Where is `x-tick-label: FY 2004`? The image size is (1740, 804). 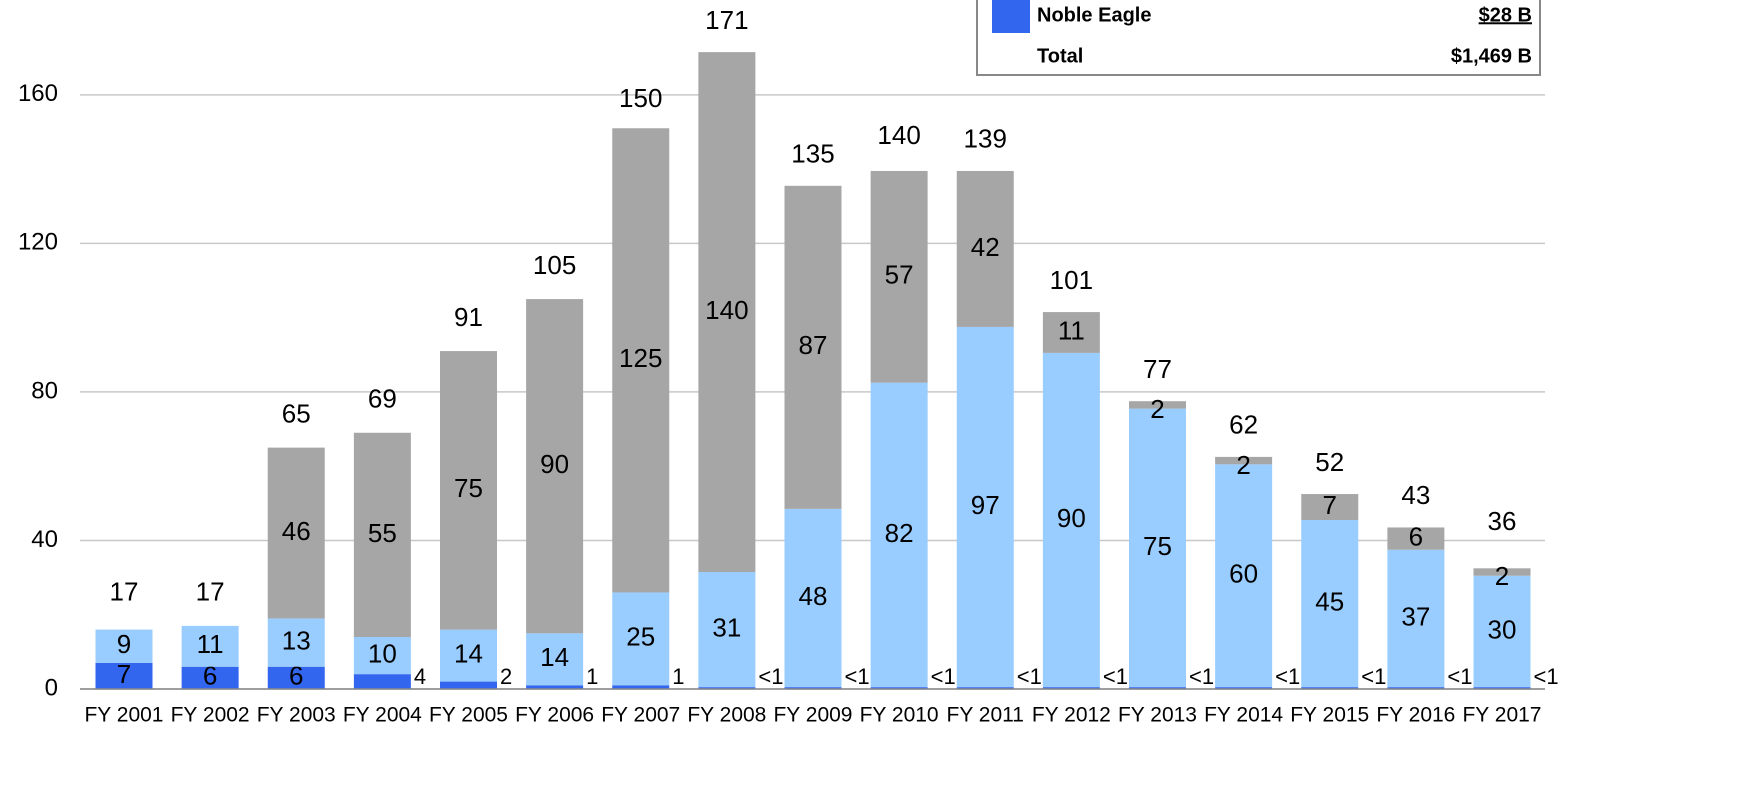 x-tick-label: FY 2004 is located at coordinates (382, 715).